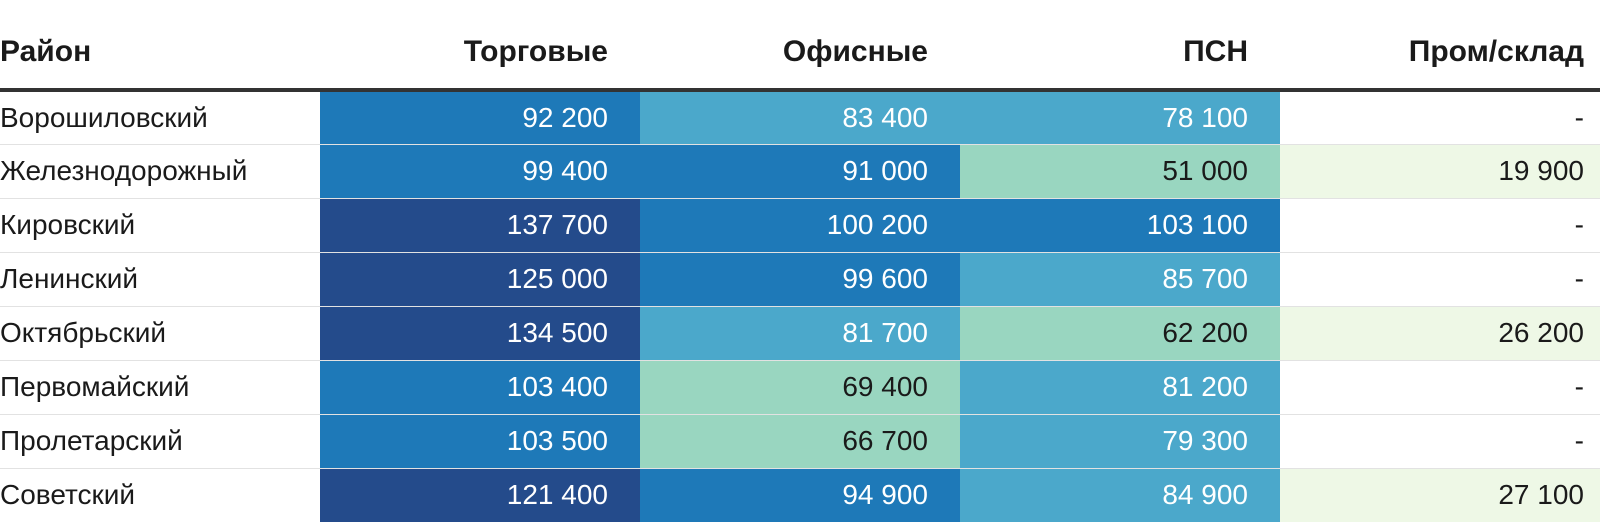 The image size is (1600, 524). Describe the element at coordinates (160, 171) in the screenshot. I see `district-name-cell: Железнодорожный` at that location.